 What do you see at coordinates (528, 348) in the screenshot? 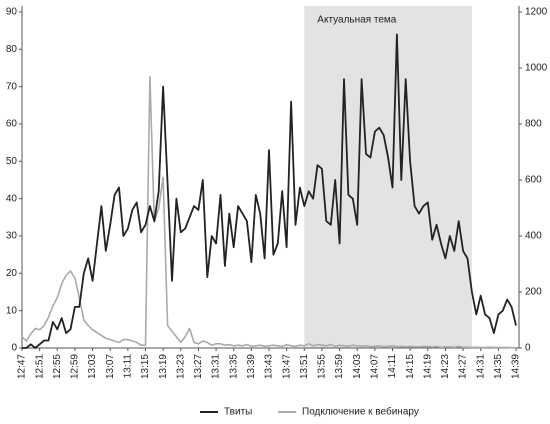
I see `y2-tick-label: 0` at bounding box center [528, 348].